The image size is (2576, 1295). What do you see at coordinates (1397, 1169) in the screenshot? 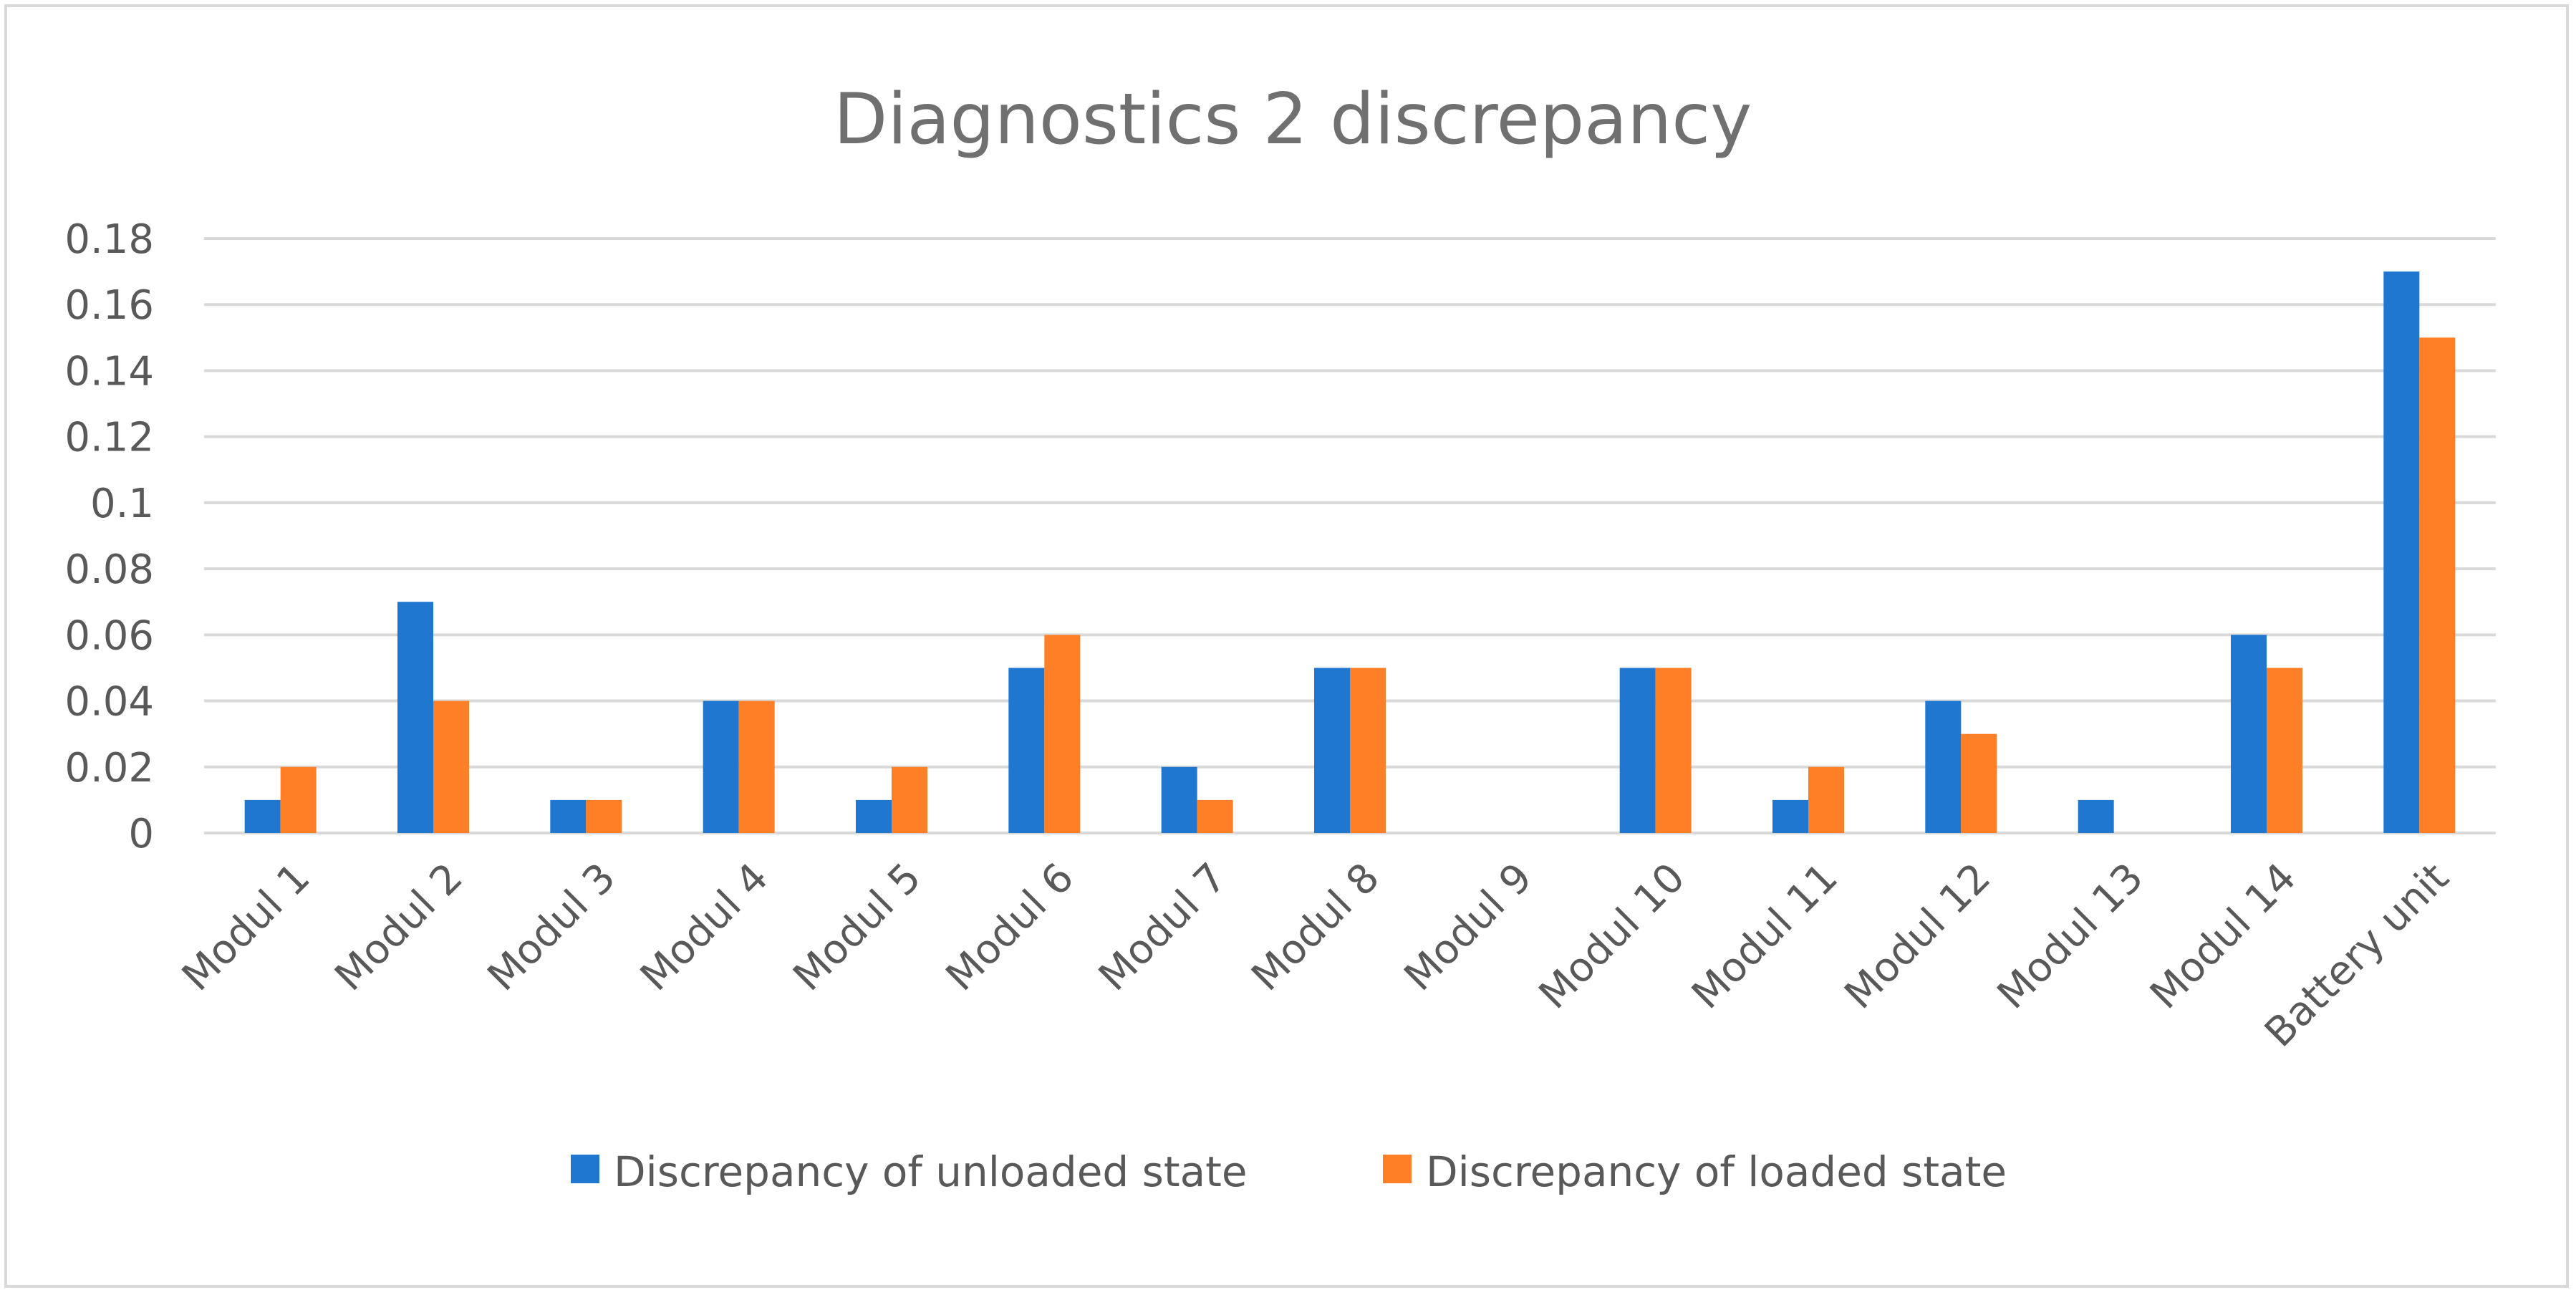
I see `legend-swatch-loaded` at bounding box center [1397, 1169].